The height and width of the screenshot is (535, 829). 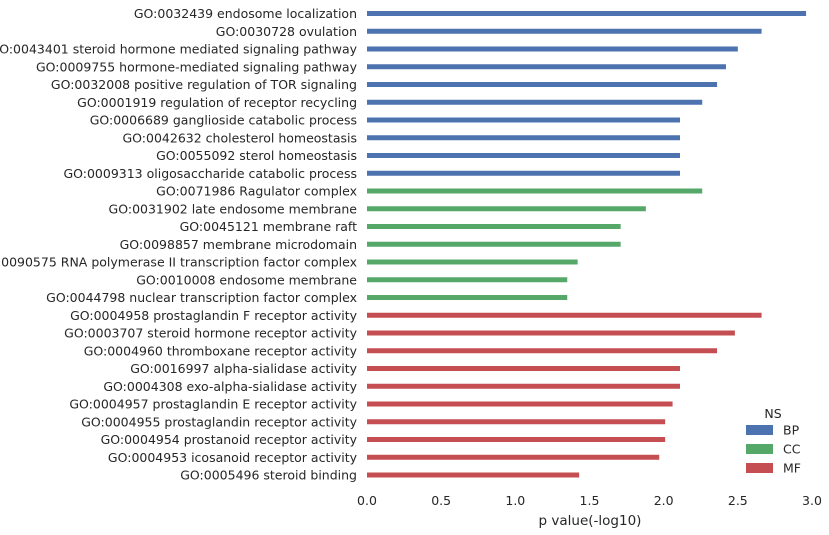 What do you see at coordinates (738, 500) in the screenshot?
I see `x-tick-label: 2.5` at bounding box center [738, 500].